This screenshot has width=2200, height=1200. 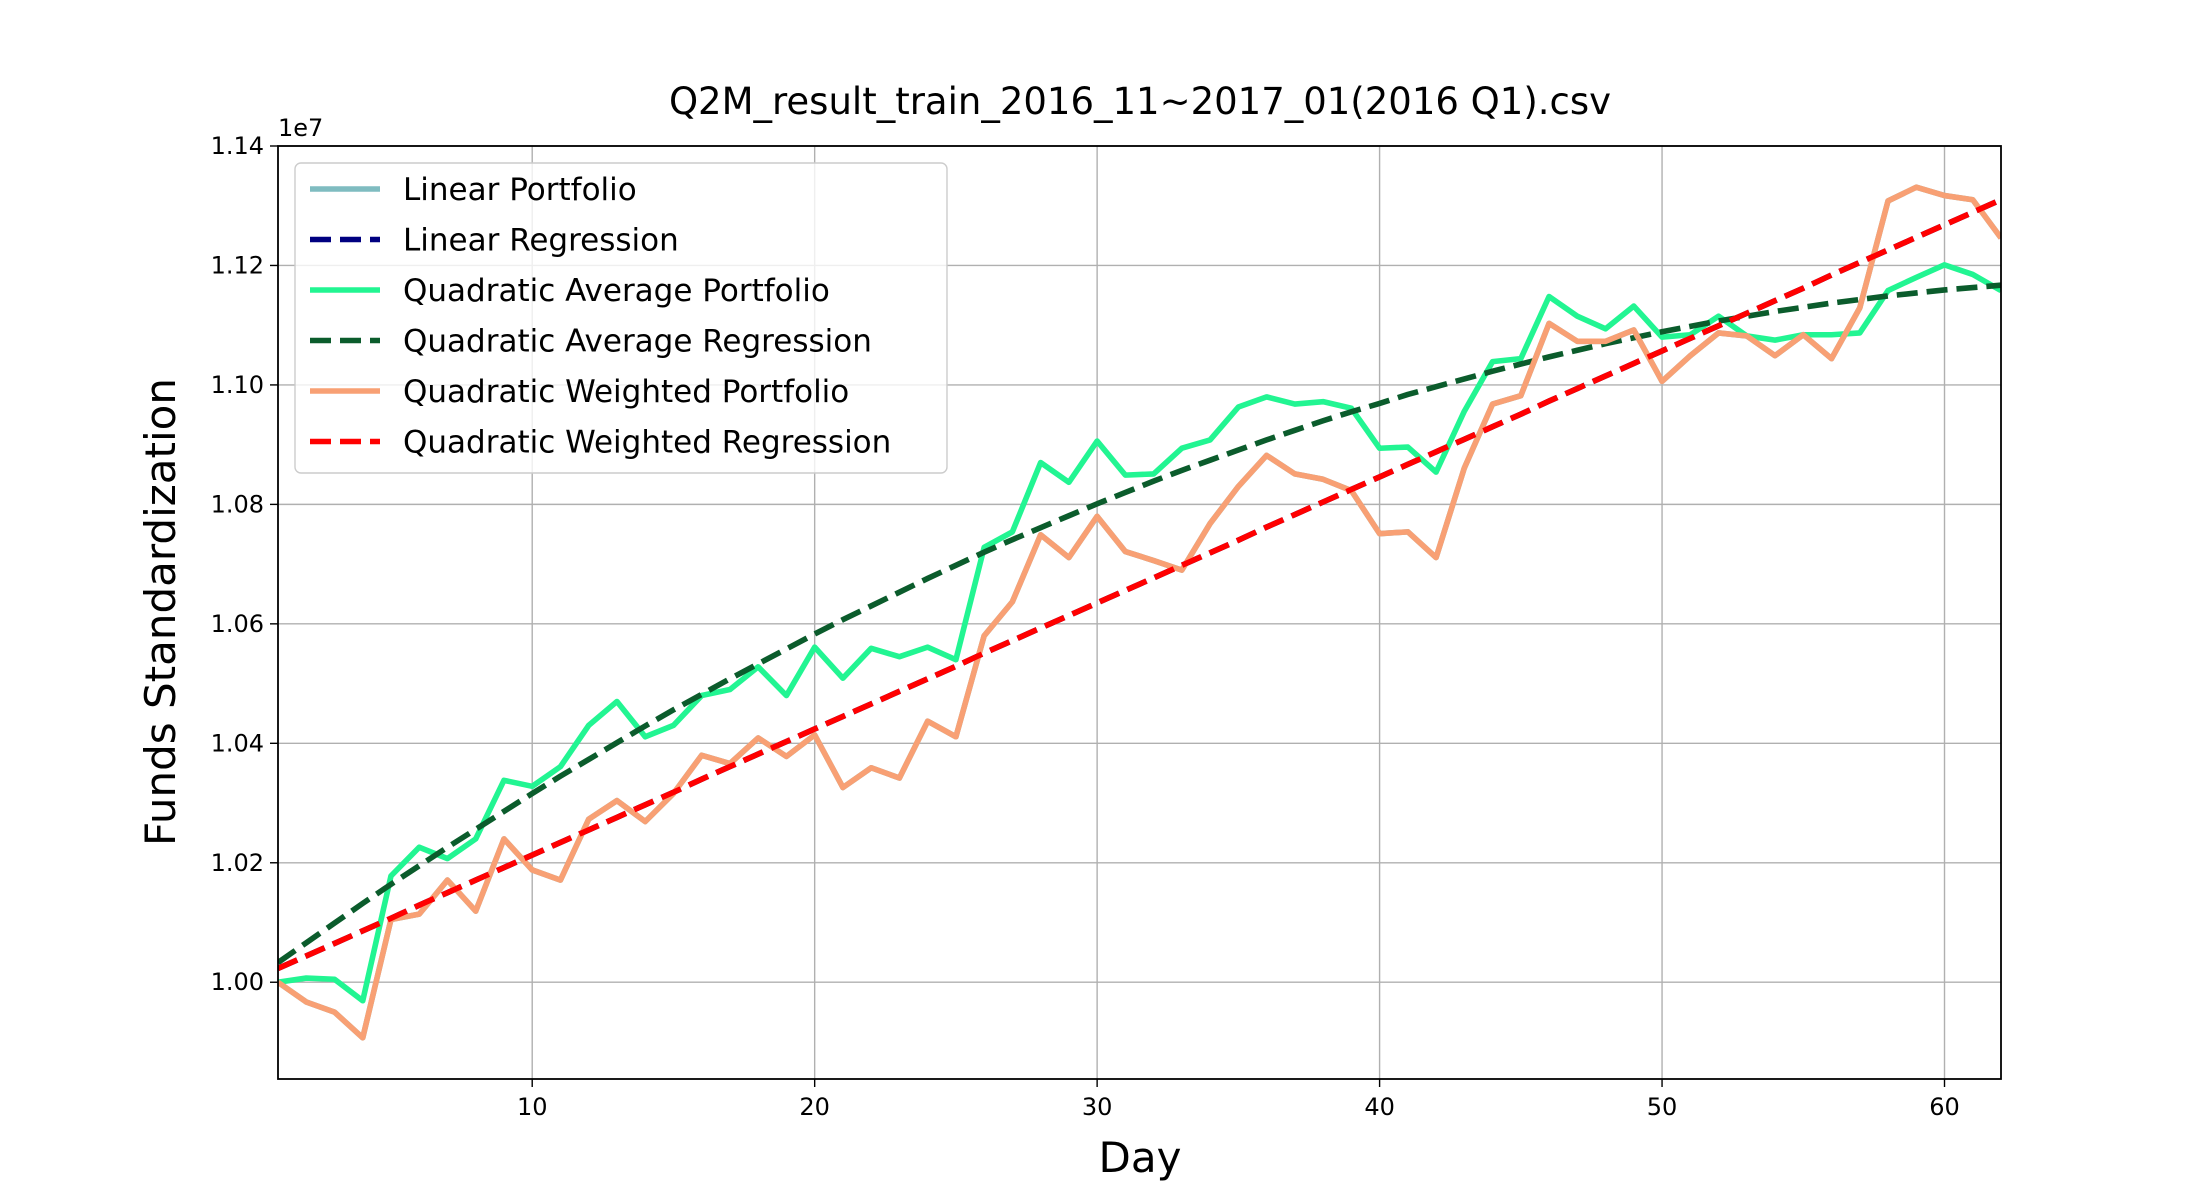 What do you see at coordinates (814, 1107) in the screenshot?
I see `x-tick-label: 20` at bounding box center [814, 1107].